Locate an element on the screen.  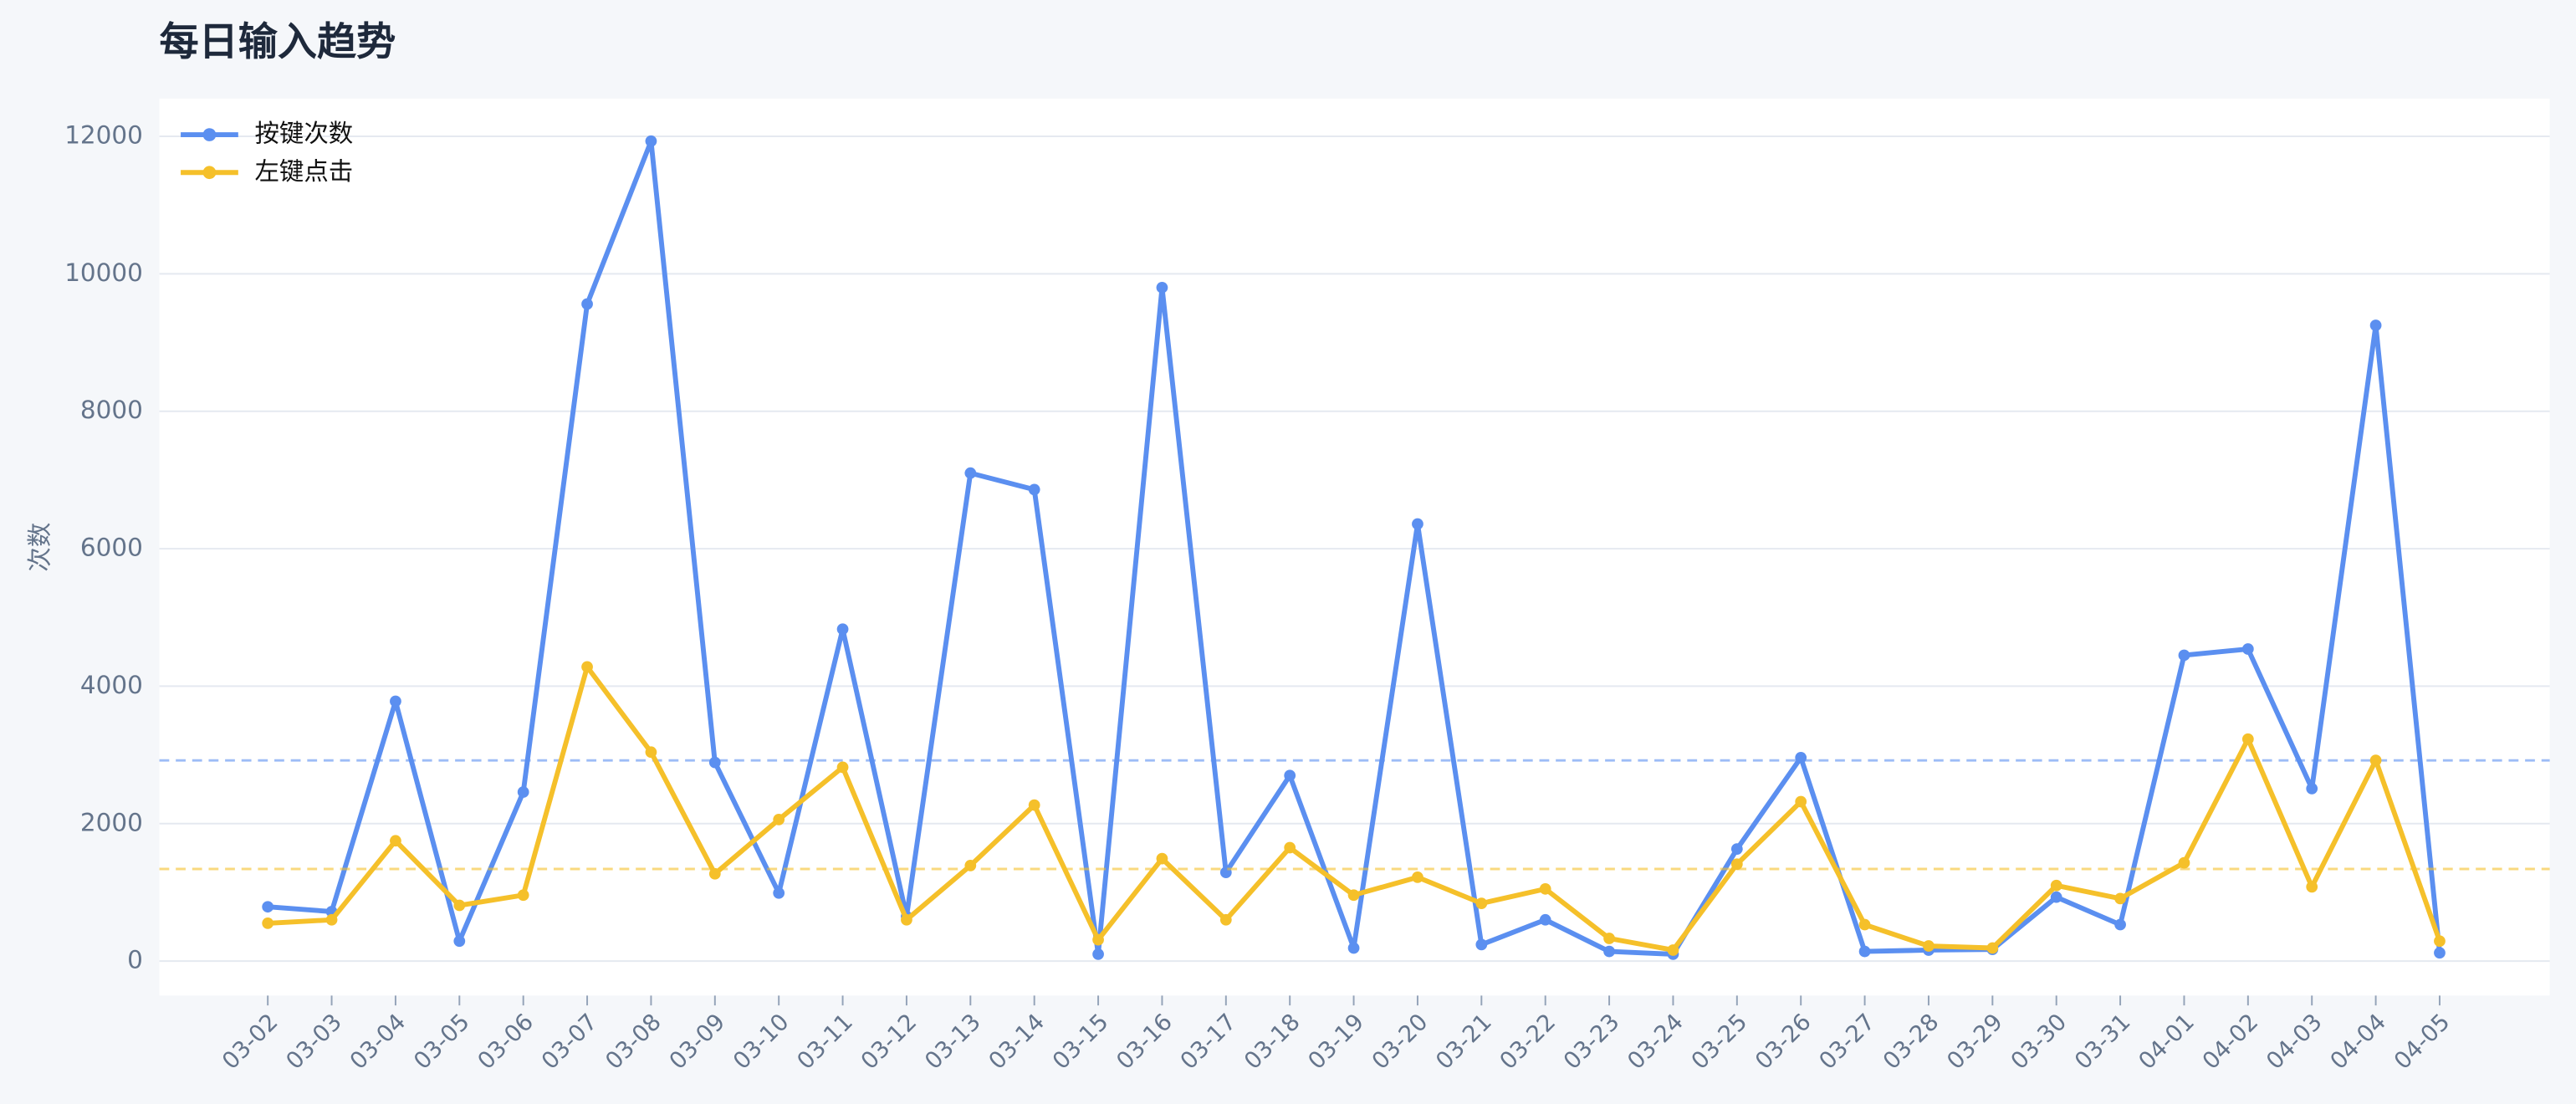
y-tick-label: 6000 is located at coordinates (111, 548).